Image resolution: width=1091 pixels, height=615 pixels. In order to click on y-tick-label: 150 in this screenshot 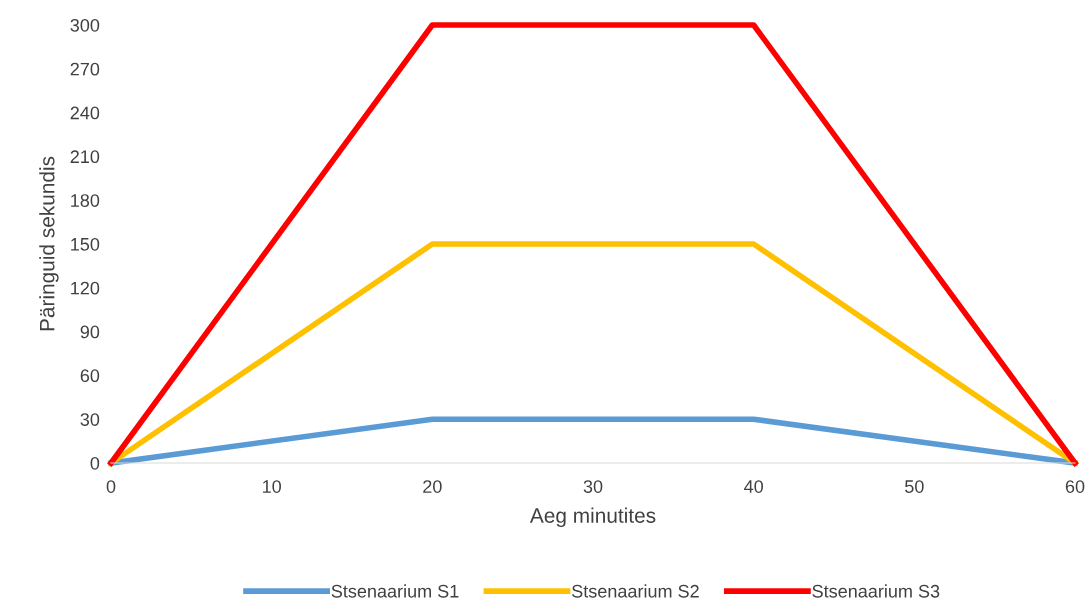, I will do `click(85, 244)`.